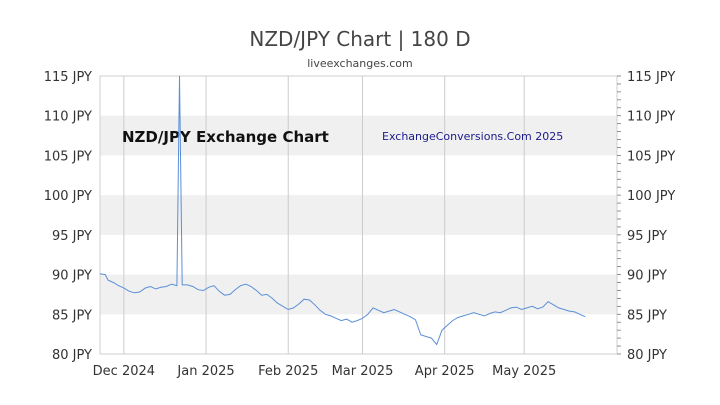 This screenshot has height=405, width=720. I want to click on y-tick-label-right: 95 JPY, so click(647, 236).